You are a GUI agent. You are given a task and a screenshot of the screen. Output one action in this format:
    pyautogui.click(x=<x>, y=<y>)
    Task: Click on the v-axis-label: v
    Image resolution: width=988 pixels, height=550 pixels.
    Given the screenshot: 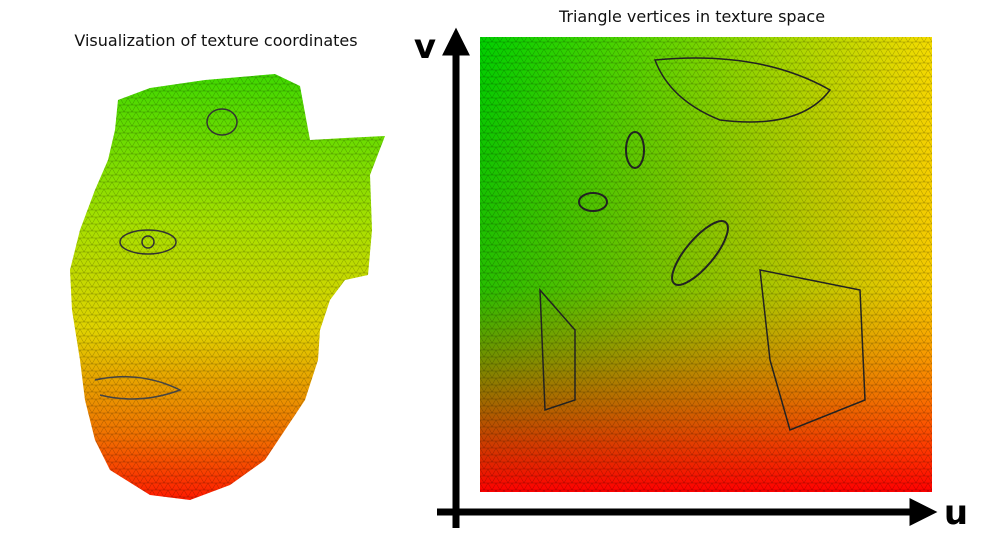 What is the action you would take?
    pyautogui.click(x=425, y=47)
    